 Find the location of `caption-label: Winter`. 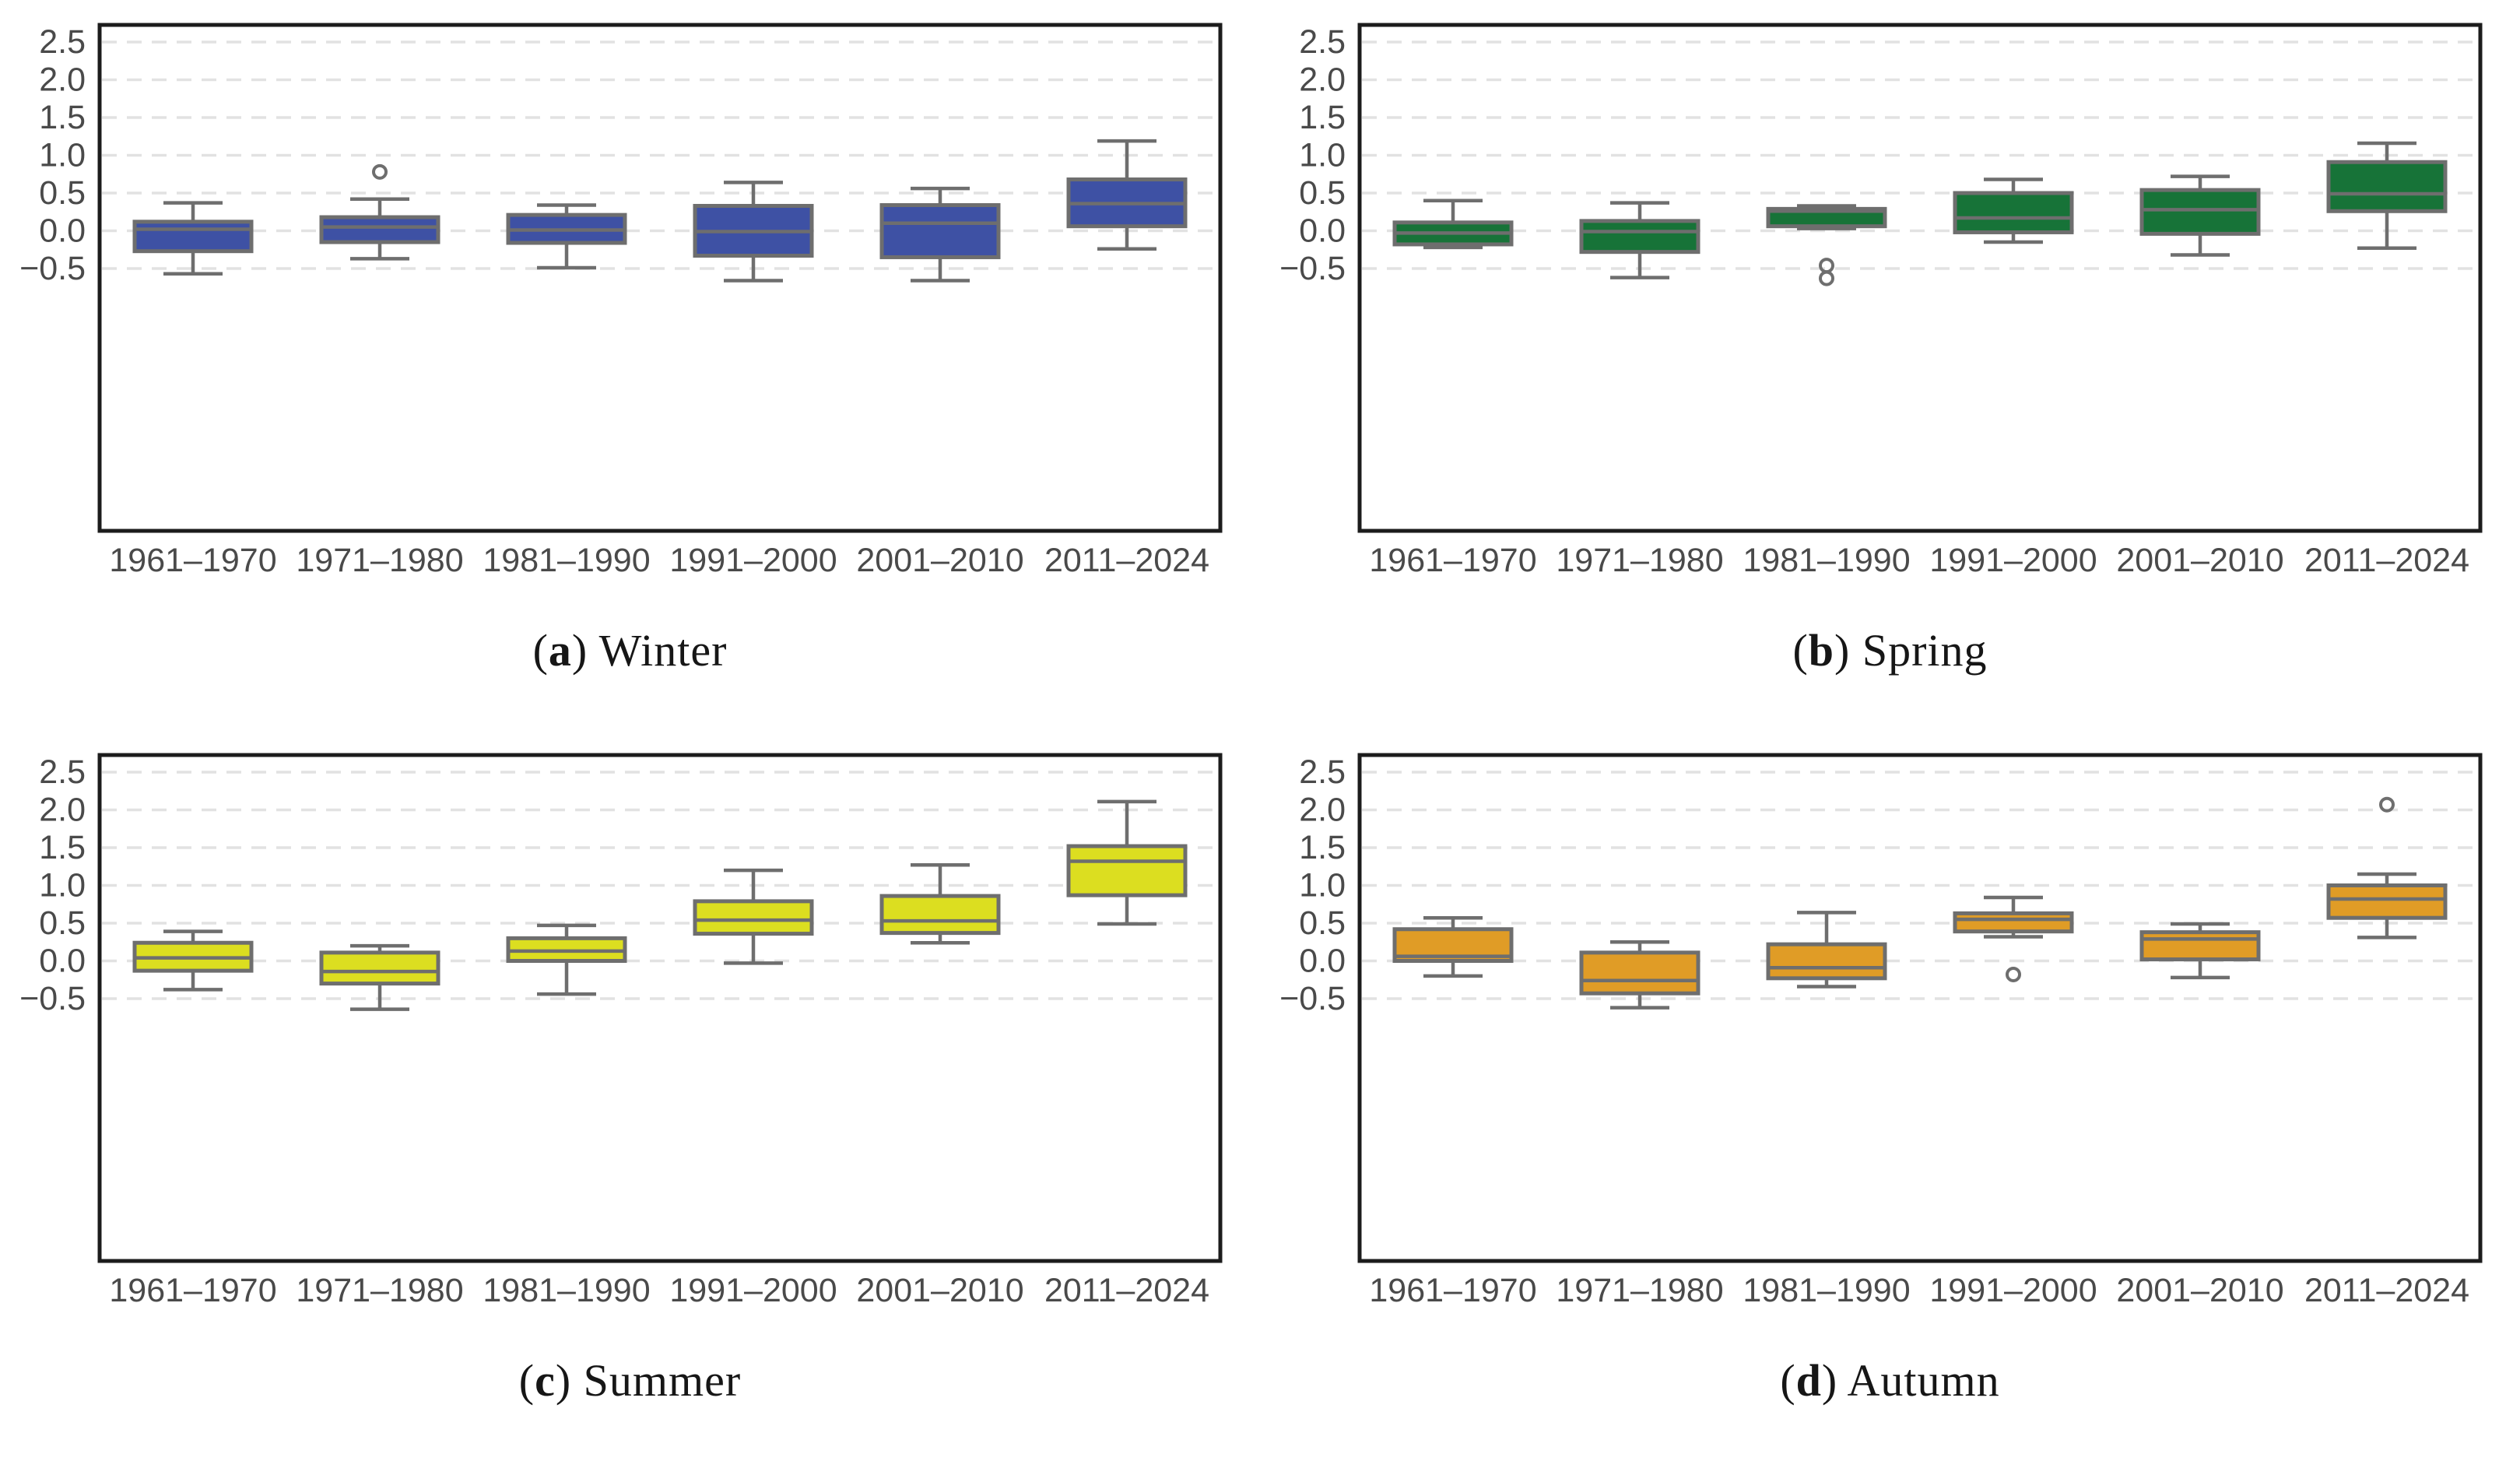

caption-label: Winter is located at coordinates (658, 650).